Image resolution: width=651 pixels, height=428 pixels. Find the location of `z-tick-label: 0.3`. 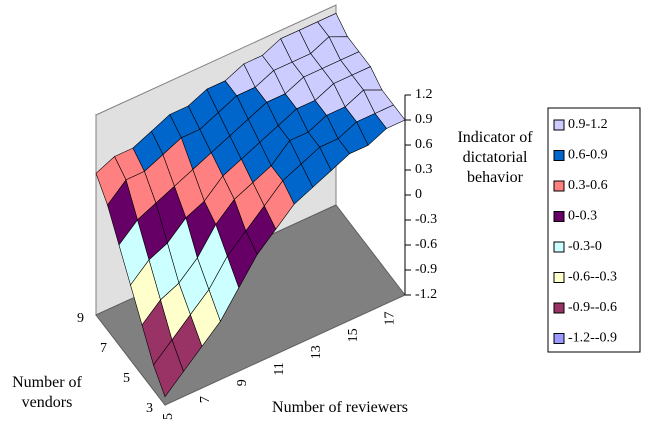

z-tick-label: 0.3 is located at coordinates (424, 169).